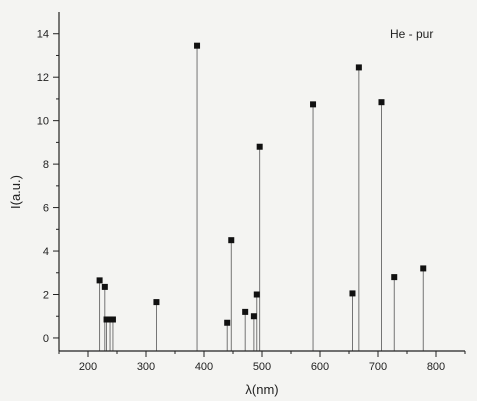 The image size is (477, 401). Describe the element at coordinates (43, 35) in the screenshot. I see `y-tick-label: 14` at that location.